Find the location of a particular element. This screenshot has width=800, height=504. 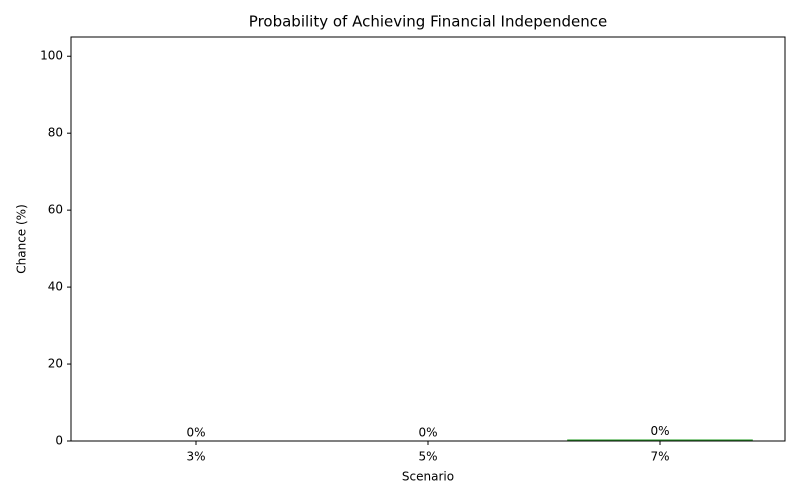

y-tick-label: 100 is located at coordinates (51, 56).